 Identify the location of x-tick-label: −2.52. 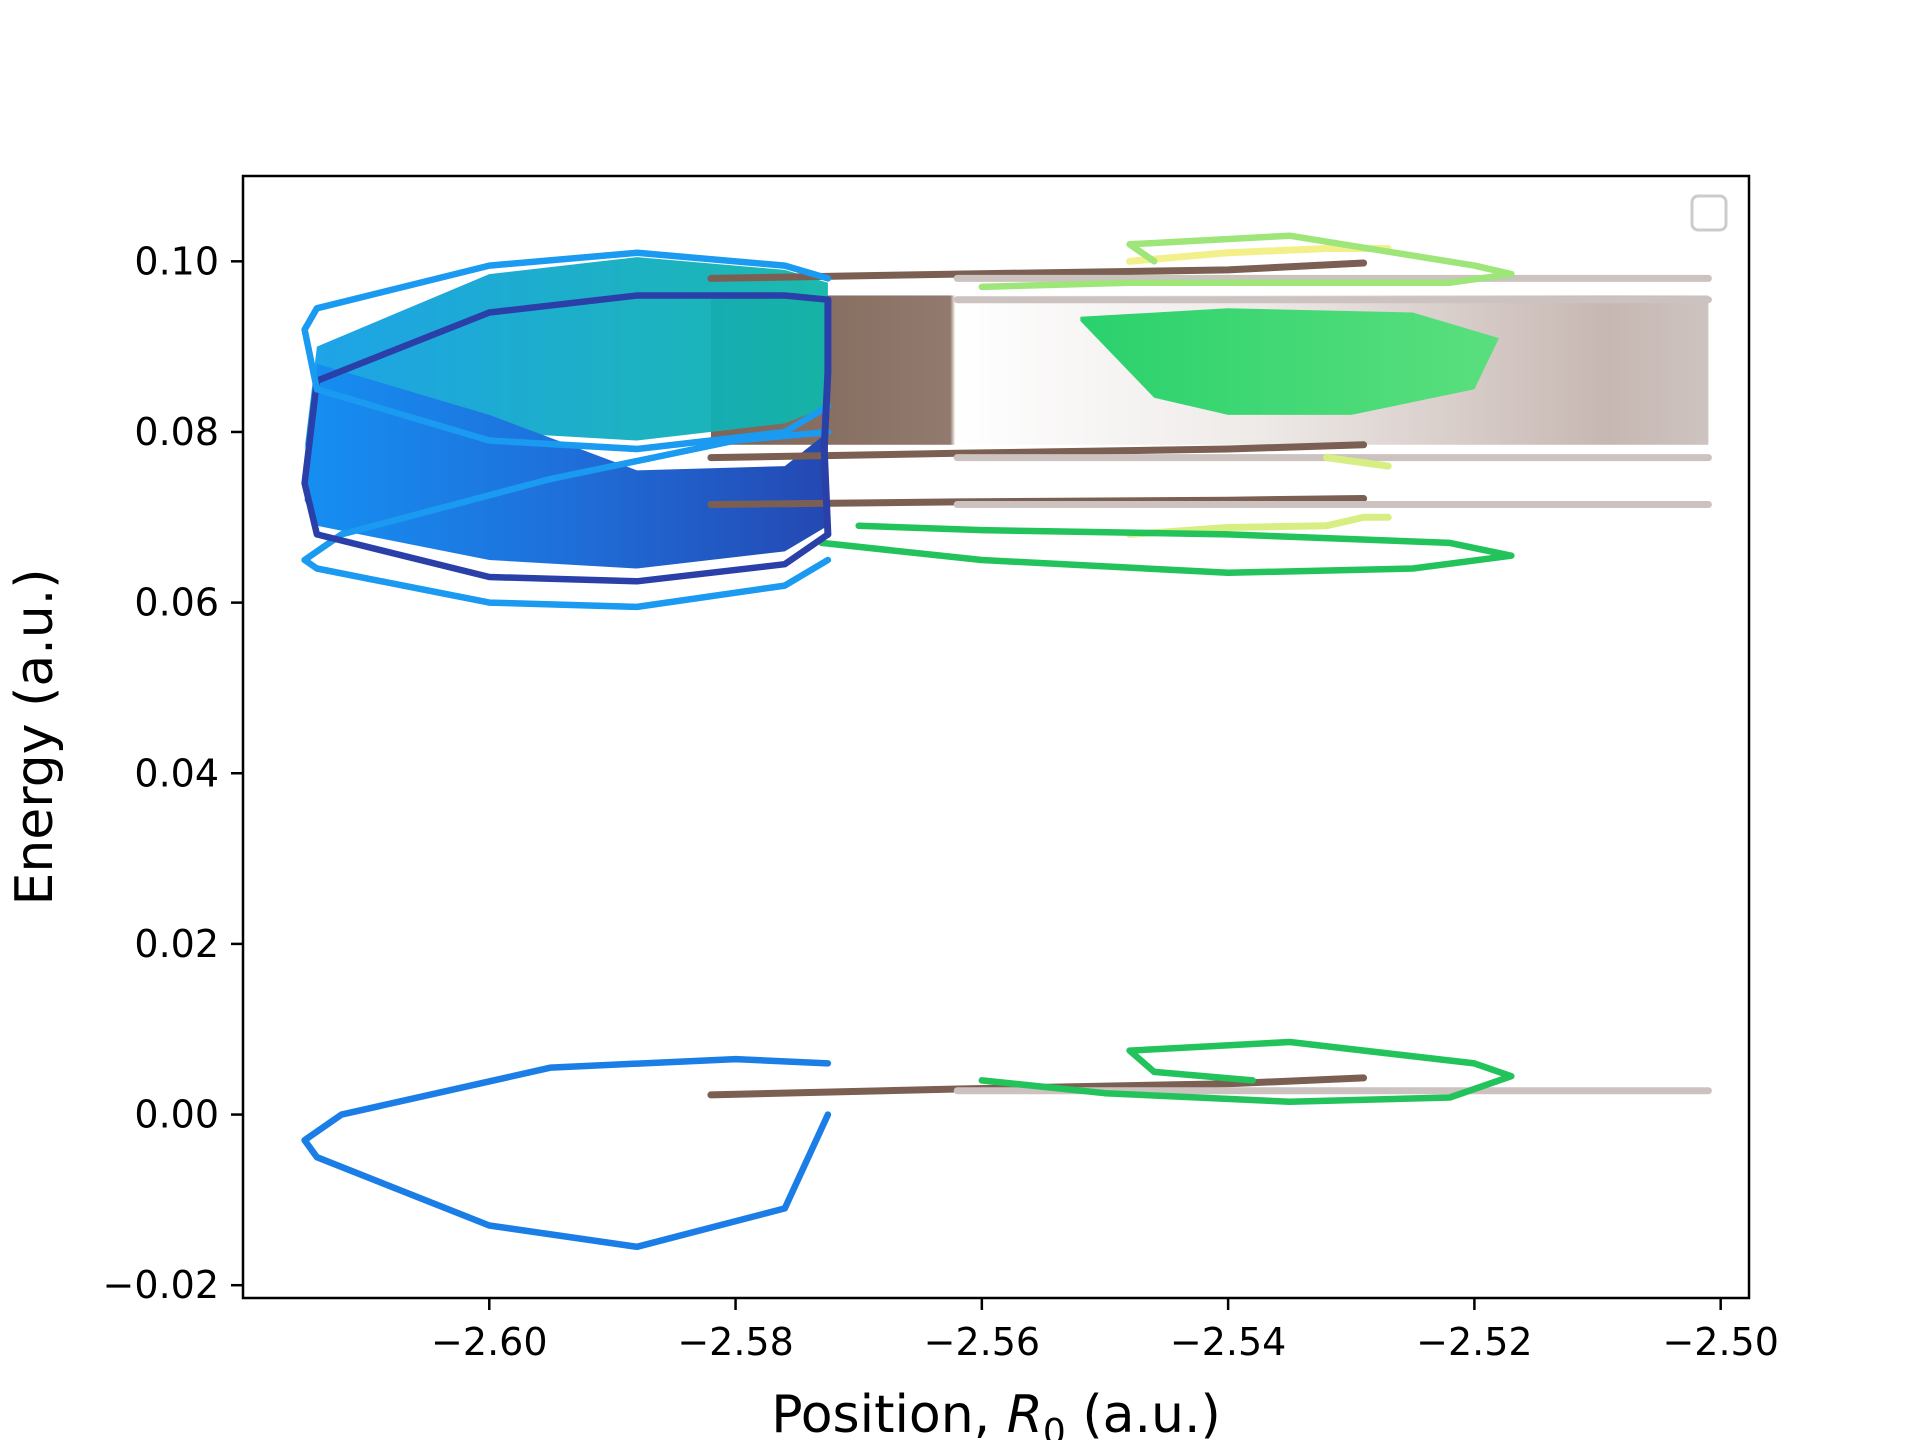
(1474, 1342).